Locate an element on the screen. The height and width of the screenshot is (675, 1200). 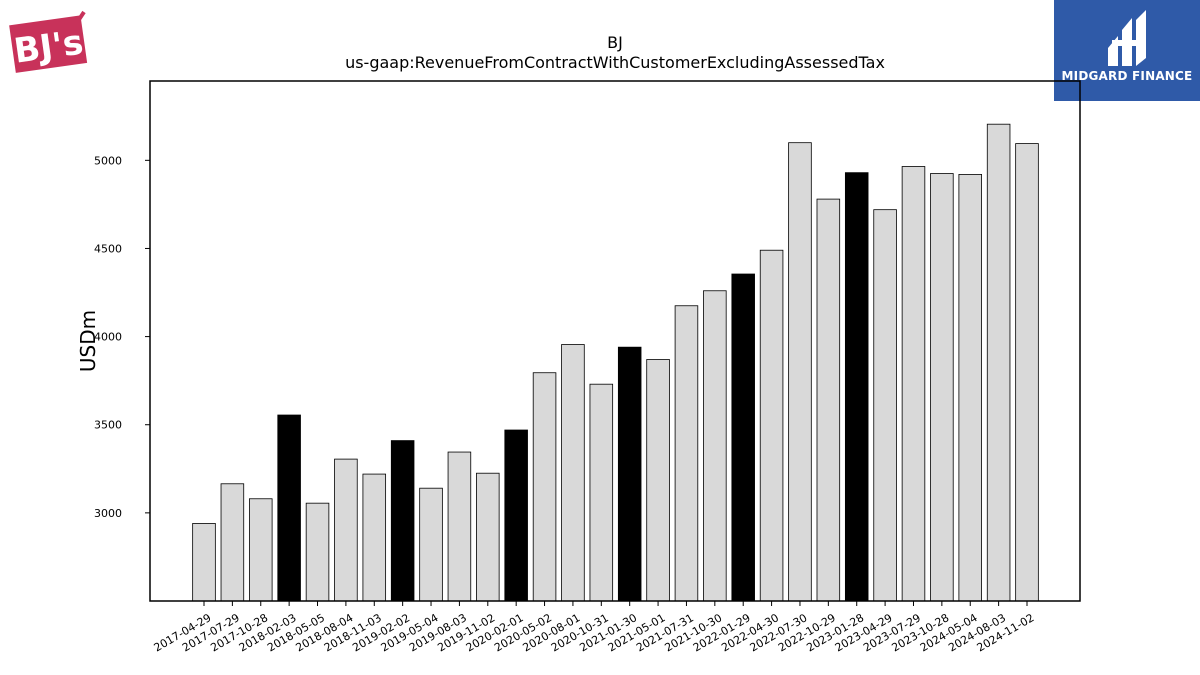
midgard-finance-logo: MIDGARD FINANCE is located at coordinates (1127, 50).